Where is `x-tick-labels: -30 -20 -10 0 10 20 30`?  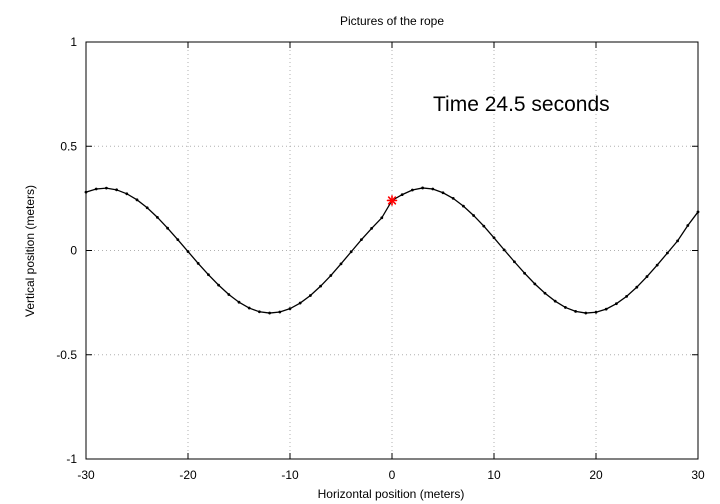
x-tick-labels: -30 -20 -10 0 10 20 30 is located at coordinates (391, 475).